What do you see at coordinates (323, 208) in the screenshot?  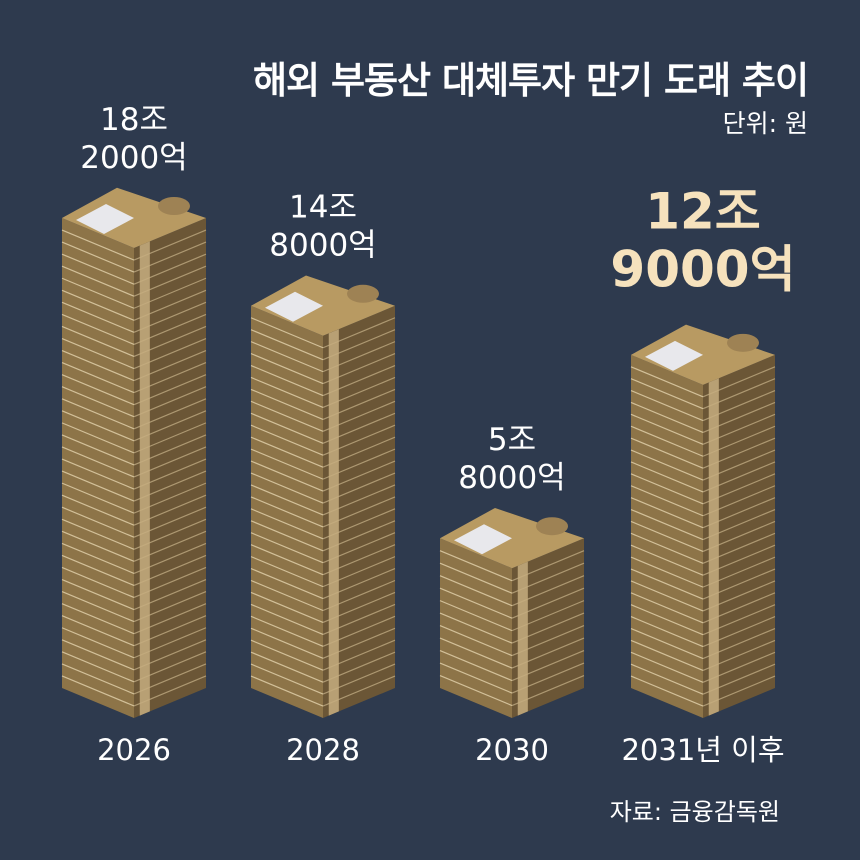 I see `value-label-line: 14조` at bounding box center [323, 208].